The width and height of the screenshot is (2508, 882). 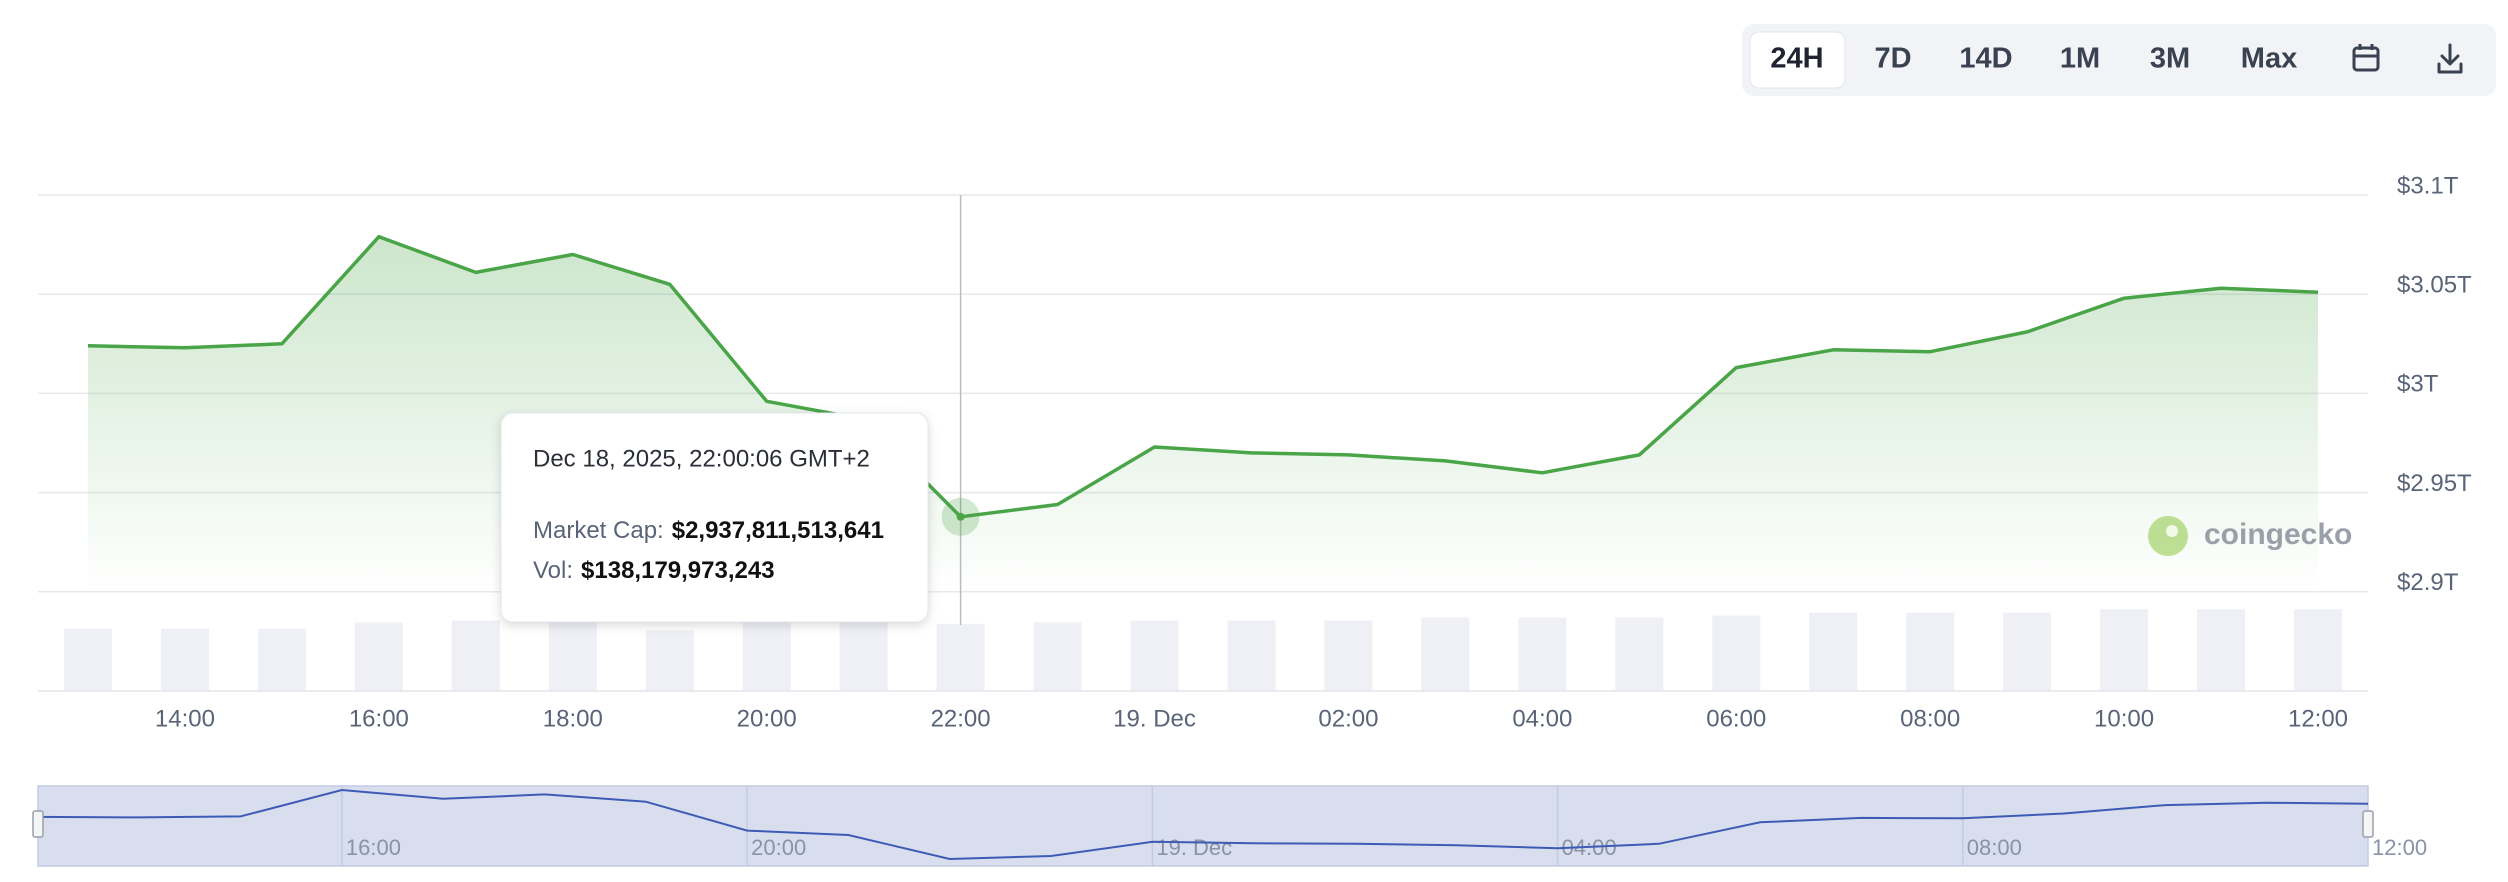 What do you see at coordinates (2278, 534) in the screenshot?
I see `watermark-text: coingecko` at bounding box center [2278, 534].